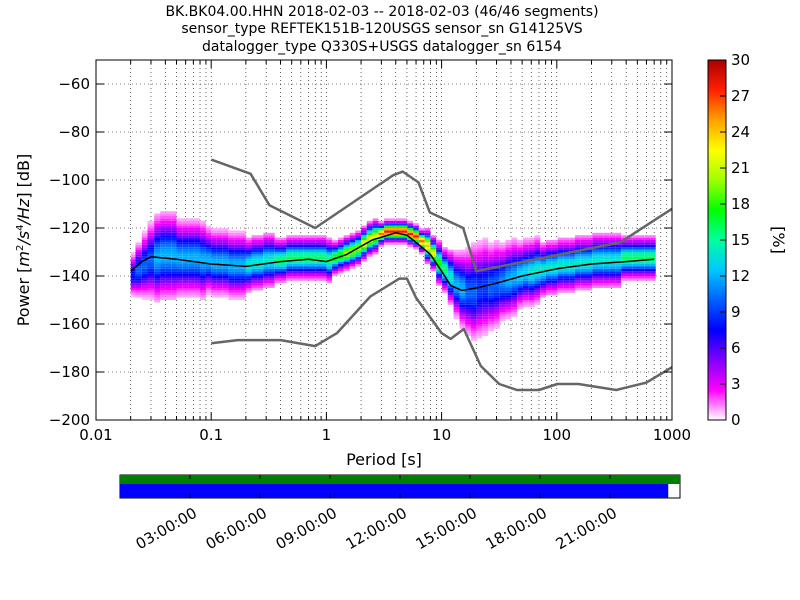 This screenshot has height=600, width=800. Describe the element at coordinates (736, 384) in the screenshot. I see `colorbar-tick-label: 3` at that location.